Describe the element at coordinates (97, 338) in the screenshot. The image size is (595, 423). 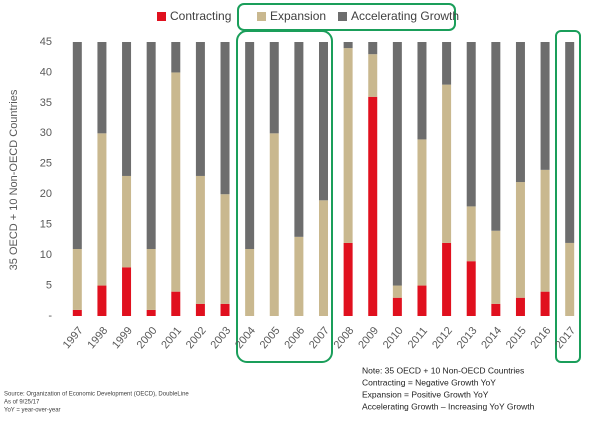
I see `x-tick-label: 1998` at that location.